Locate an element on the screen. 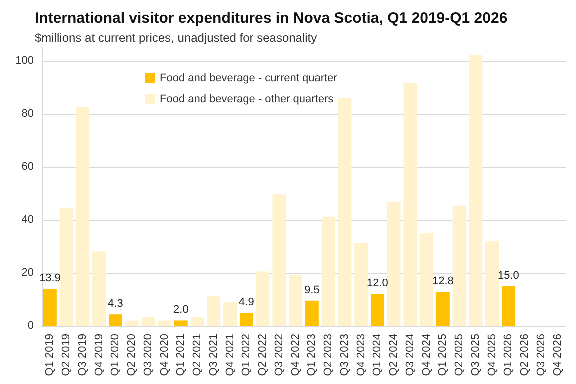 The image size is (576, 384). y-tick-label: 0 is located at coordinates (31, 326).